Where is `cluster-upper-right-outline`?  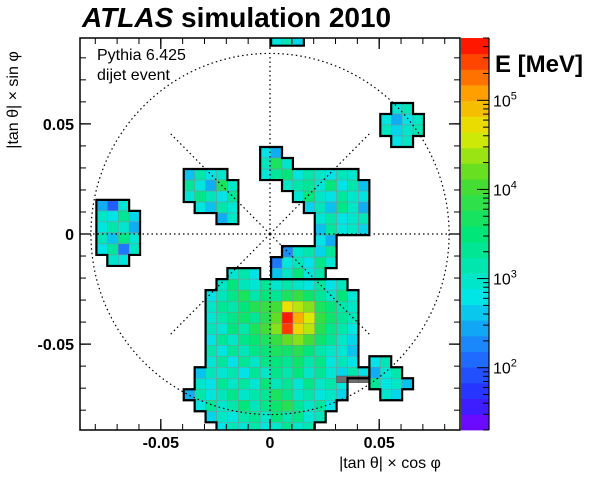 cluster-upper-right-outline is located at coordinates (402, 125).